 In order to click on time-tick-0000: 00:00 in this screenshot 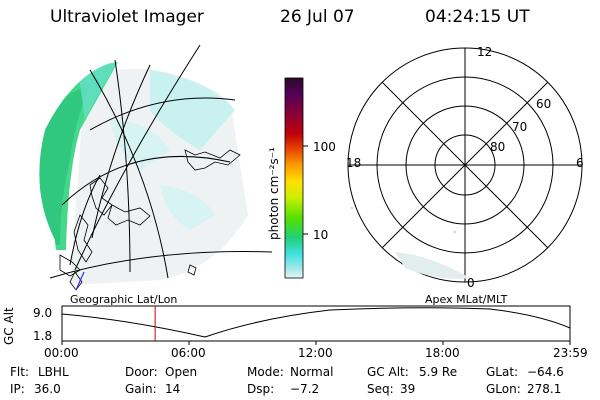, I will do `click(61, 353)`.